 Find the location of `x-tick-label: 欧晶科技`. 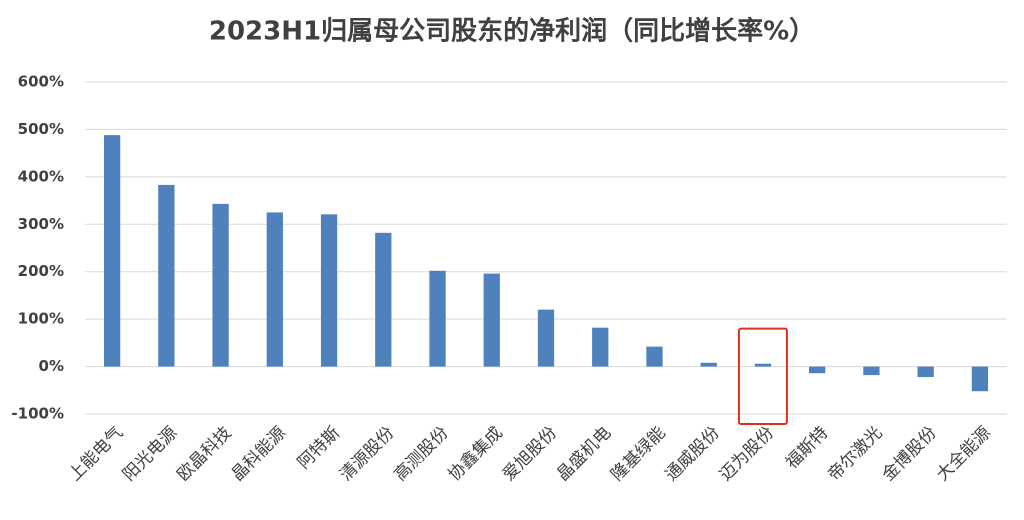

x-tick-label: 欧晶科技 is located at coordinates (204, 454).